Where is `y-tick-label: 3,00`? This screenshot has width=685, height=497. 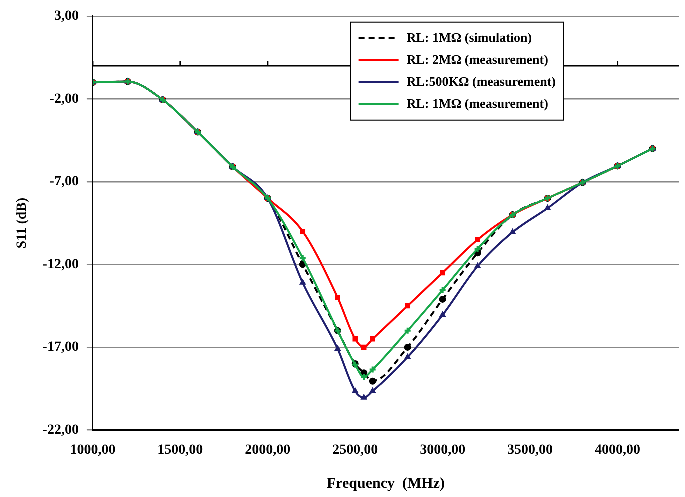 y-tick-label: 3,00 is located at coordinates (66, 16).